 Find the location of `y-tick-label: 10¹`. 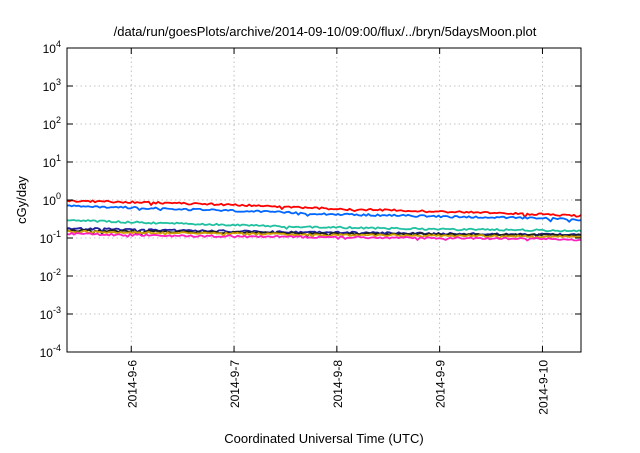

y-tick-label: 10¹ is located at coordinates (52, 161).